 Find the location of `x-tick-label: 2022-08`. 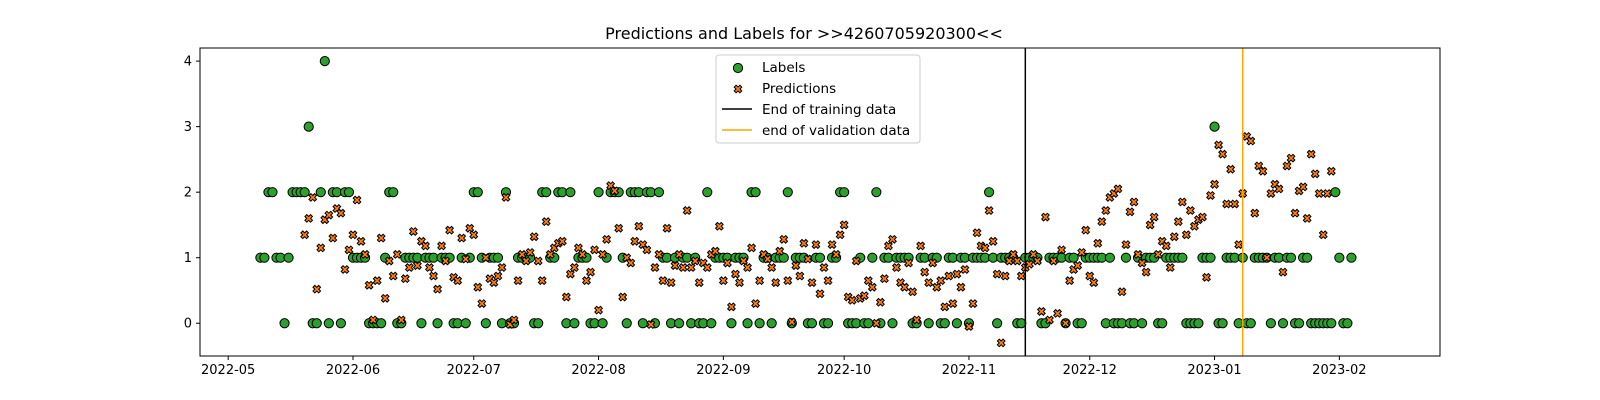

x-tick-label: 2022-08 is located at coordinates (598, 370).